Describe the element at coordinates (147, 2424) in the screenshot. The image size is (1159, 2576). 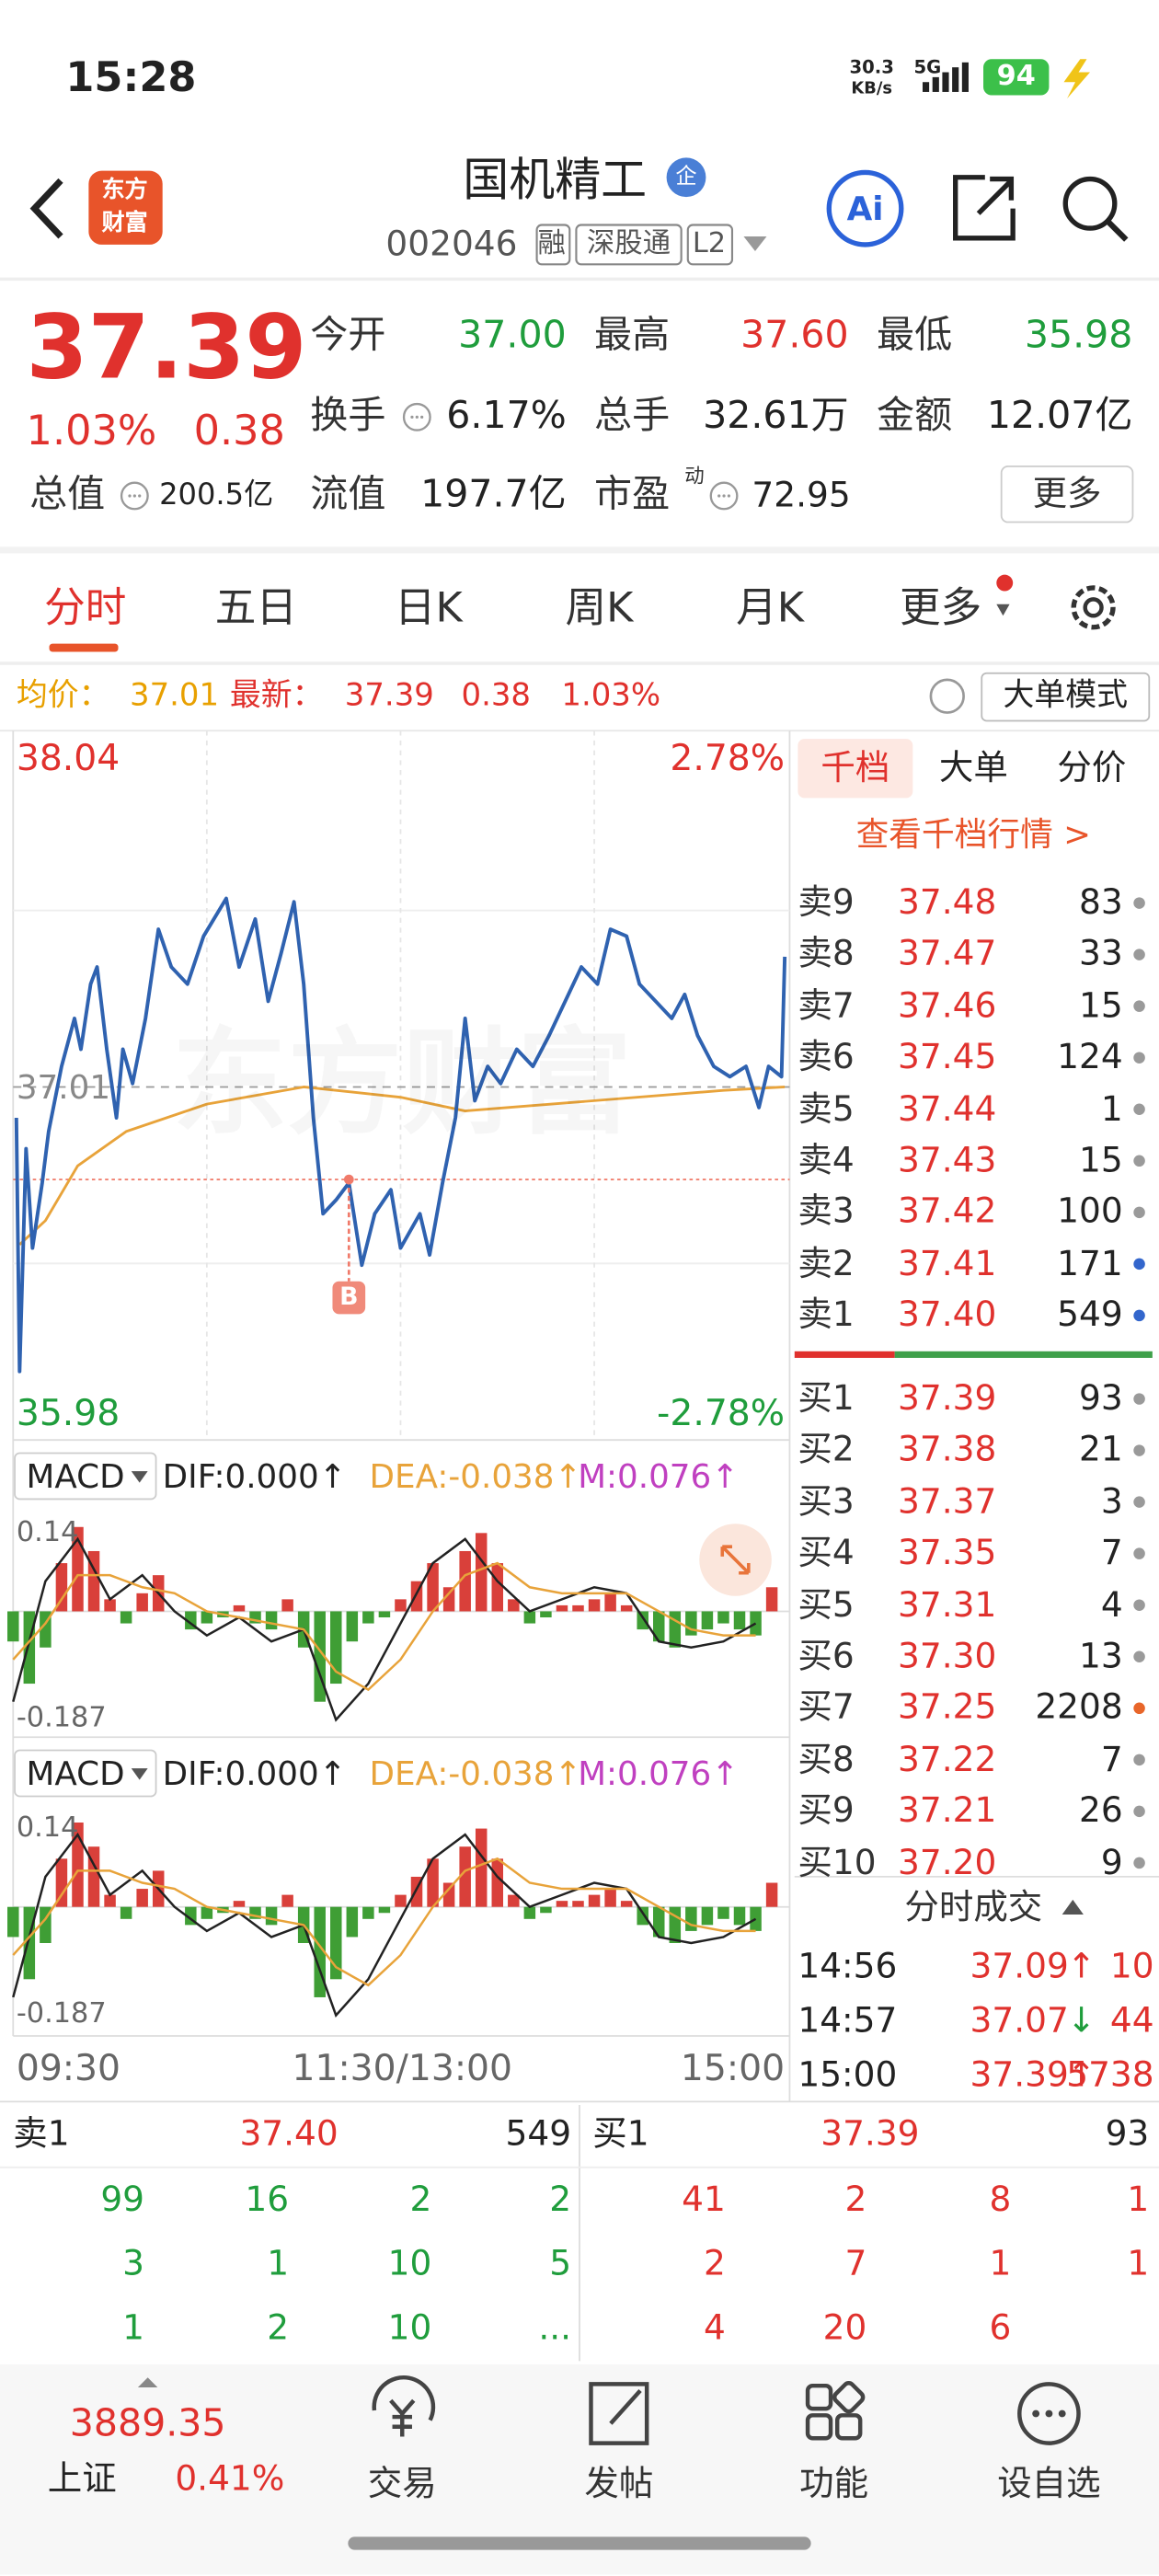
I see `index-value: 3889.35` at that location.